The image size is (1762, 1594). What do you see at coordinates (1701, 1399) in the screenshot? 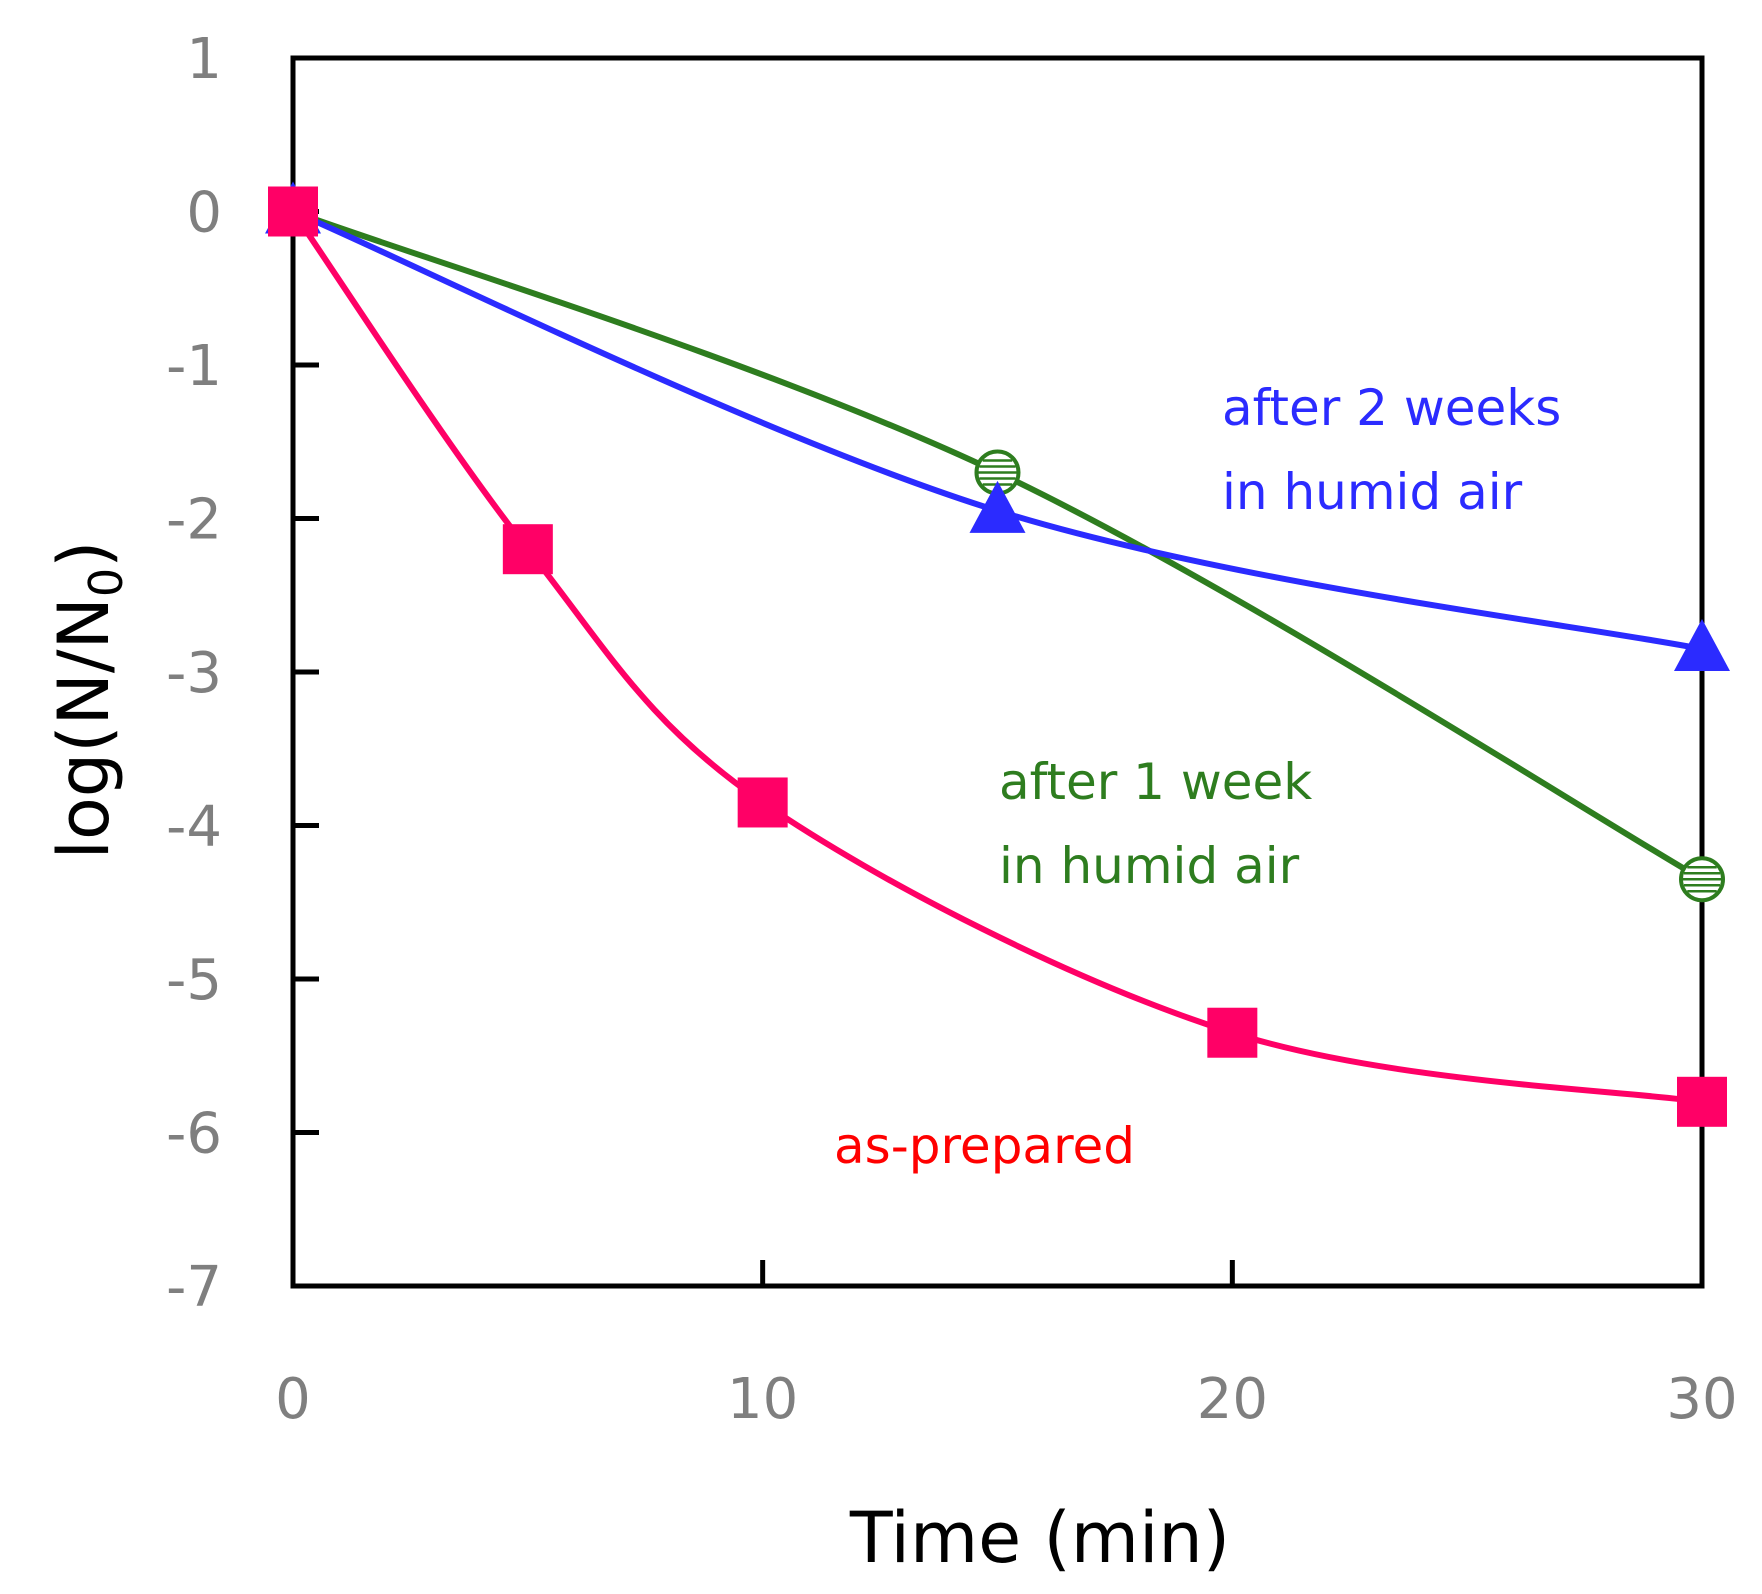
I see `x-tick-label: 30` at bounding box center [1701, 1399].